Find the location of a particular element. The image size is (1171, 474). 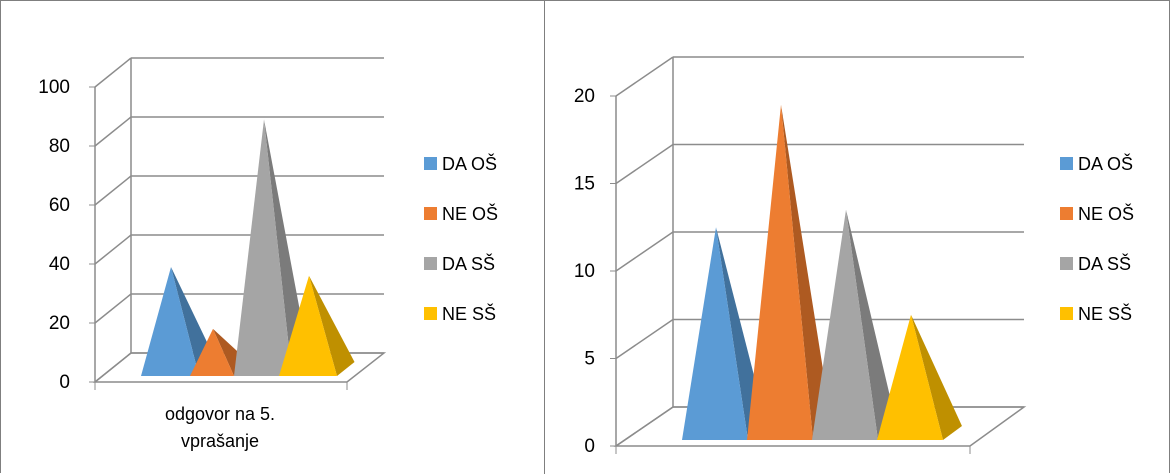

category-label: odgovor na 5. is located at coordinates (220, 414).